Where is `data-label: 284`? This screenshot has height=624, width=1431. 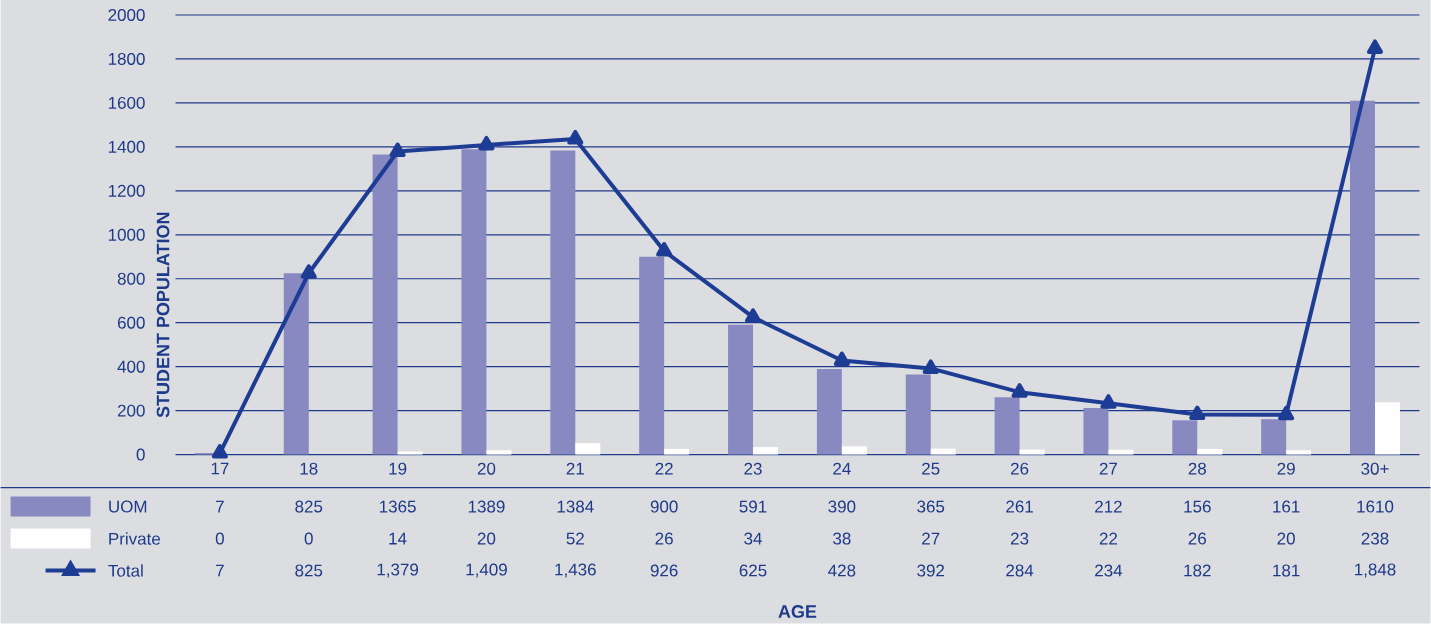 data-label: 284 is located at coordinates (1020, 570).